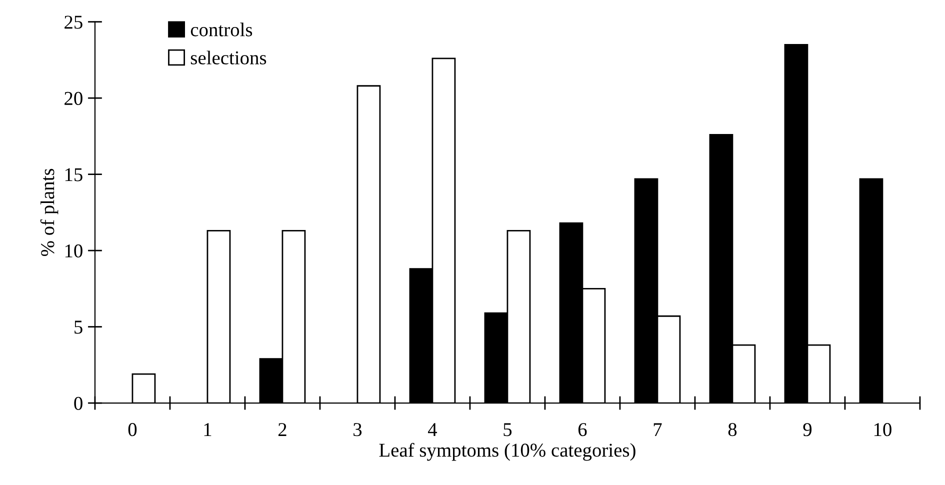 The height and width of the screenshot is (485, 945). What do you see at coordinates (282, 429) in the screenshot?
I see `x-tick-label: 2` at bounding box center [282, 429].